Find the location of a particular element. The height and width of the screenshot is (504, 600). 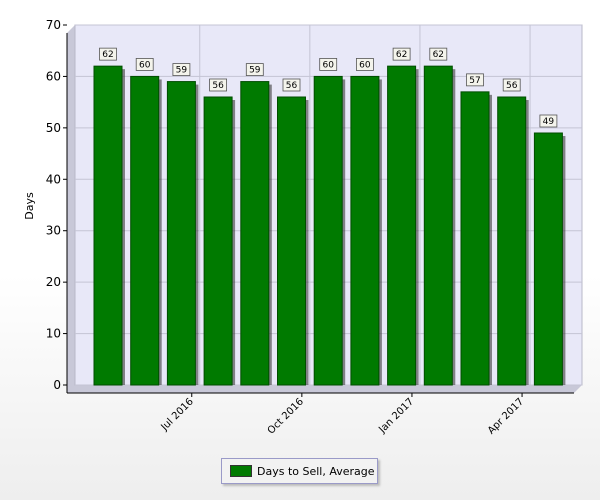

y-tick-label: 60 is located at coordinates (53, 76).